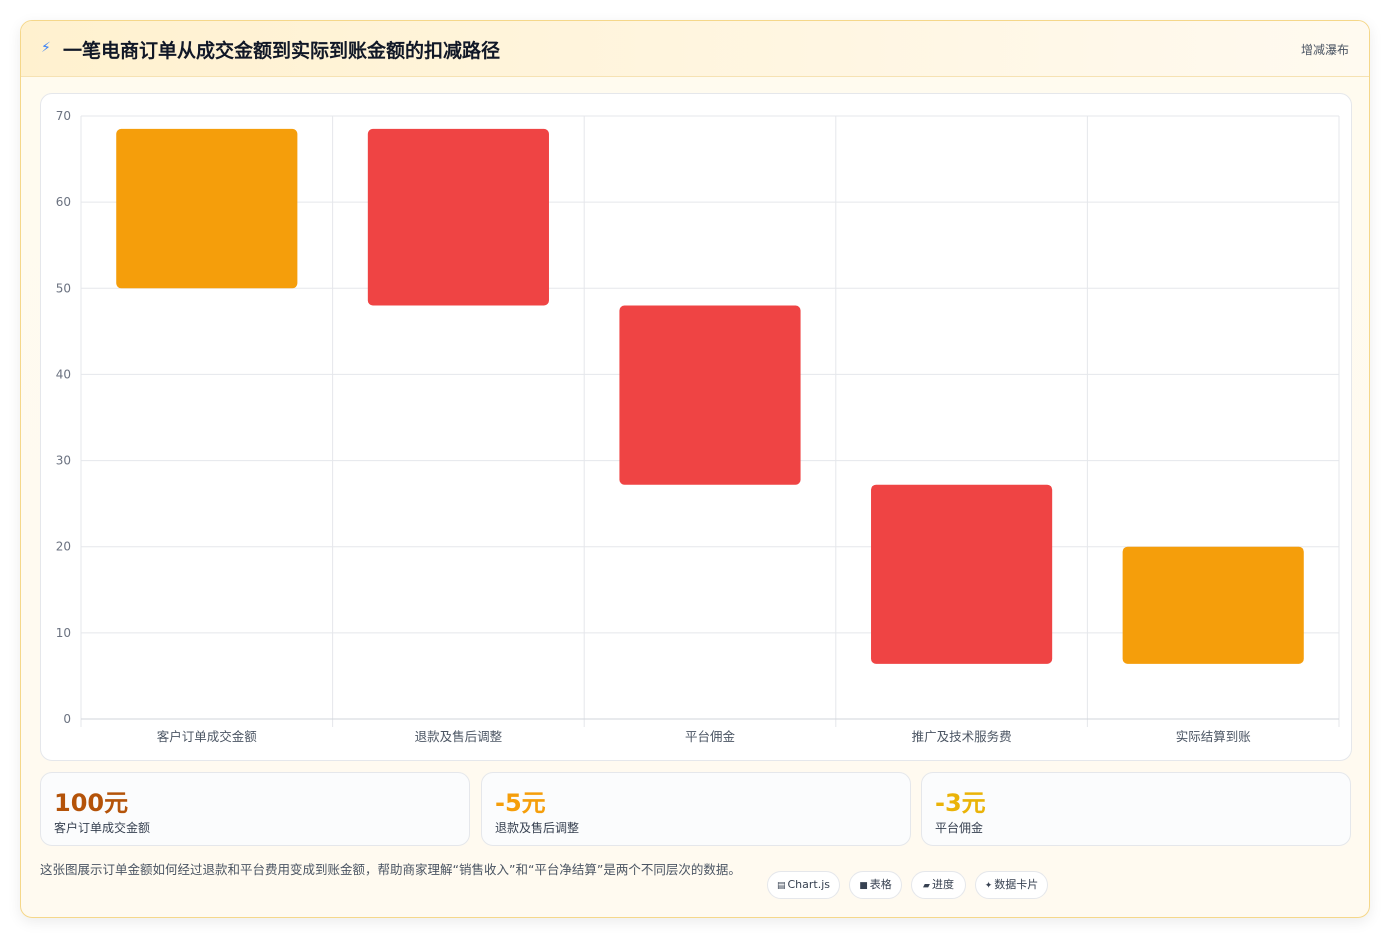  I want to click on tag-chartjs: ▤ Chart.js, so click(803, 885).